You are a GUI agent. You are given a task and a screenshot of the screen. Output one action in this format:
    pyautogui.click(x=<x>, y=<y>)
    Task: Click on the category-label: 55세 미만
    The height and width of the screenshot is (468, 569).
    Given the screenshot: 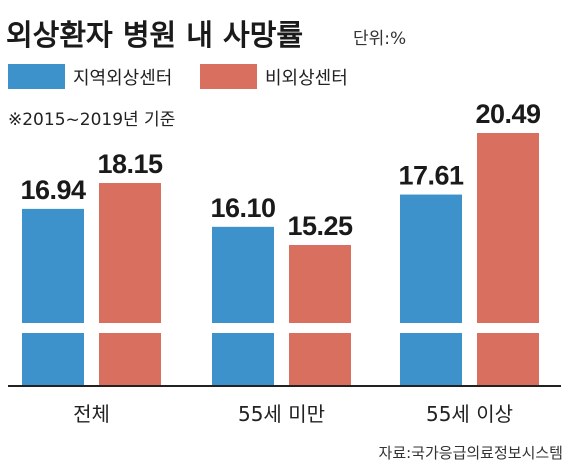 What is the action you would take?
    pyautogui.click(x=281, y=414)
    